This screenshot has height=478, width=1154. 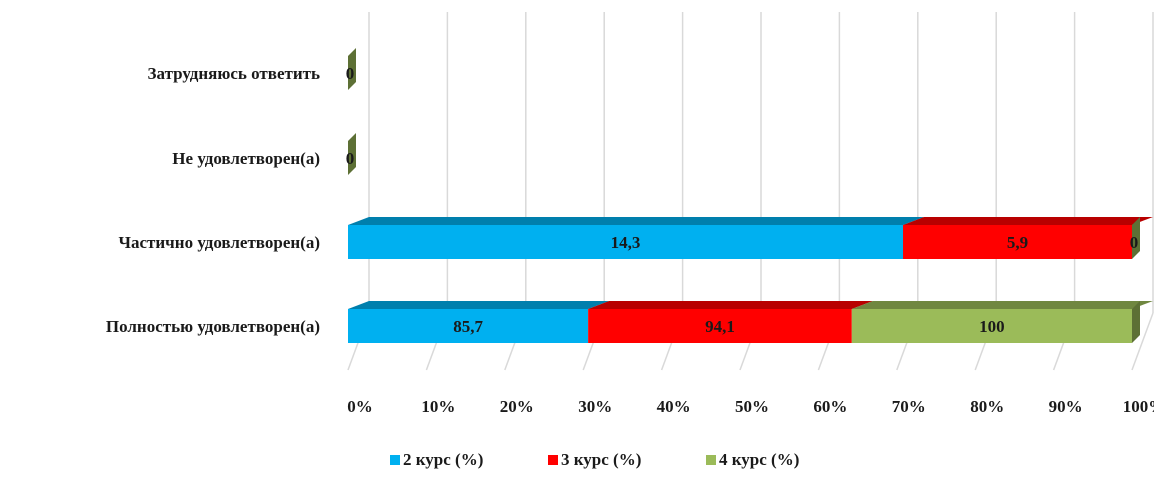 I want to click on x-tick-label: 20%, so click(x=517, y=406).